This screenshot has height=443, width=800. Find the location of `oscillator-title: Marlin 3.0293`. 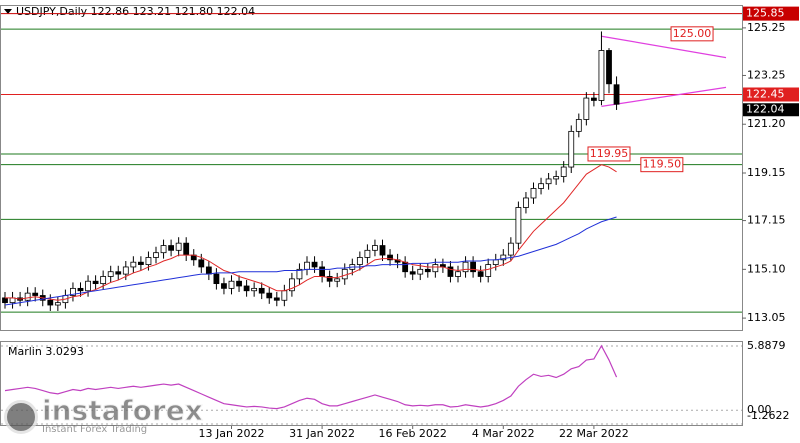

oscillator-title: Marlin 3.0293 is located at coordinates (46, 351).